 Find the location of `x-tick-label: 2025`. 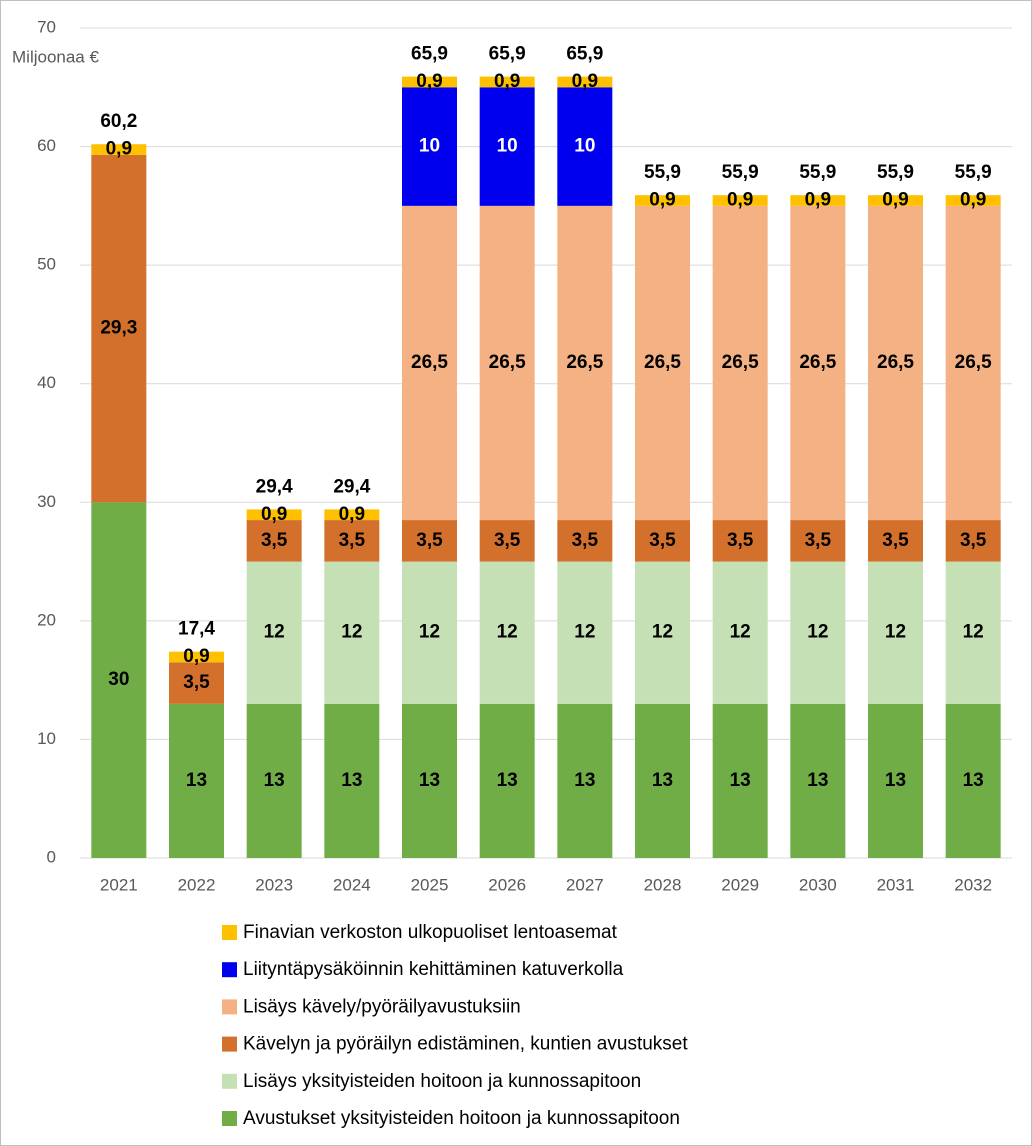

x-tick-label: 2025 is located at coordinates (430, 884).